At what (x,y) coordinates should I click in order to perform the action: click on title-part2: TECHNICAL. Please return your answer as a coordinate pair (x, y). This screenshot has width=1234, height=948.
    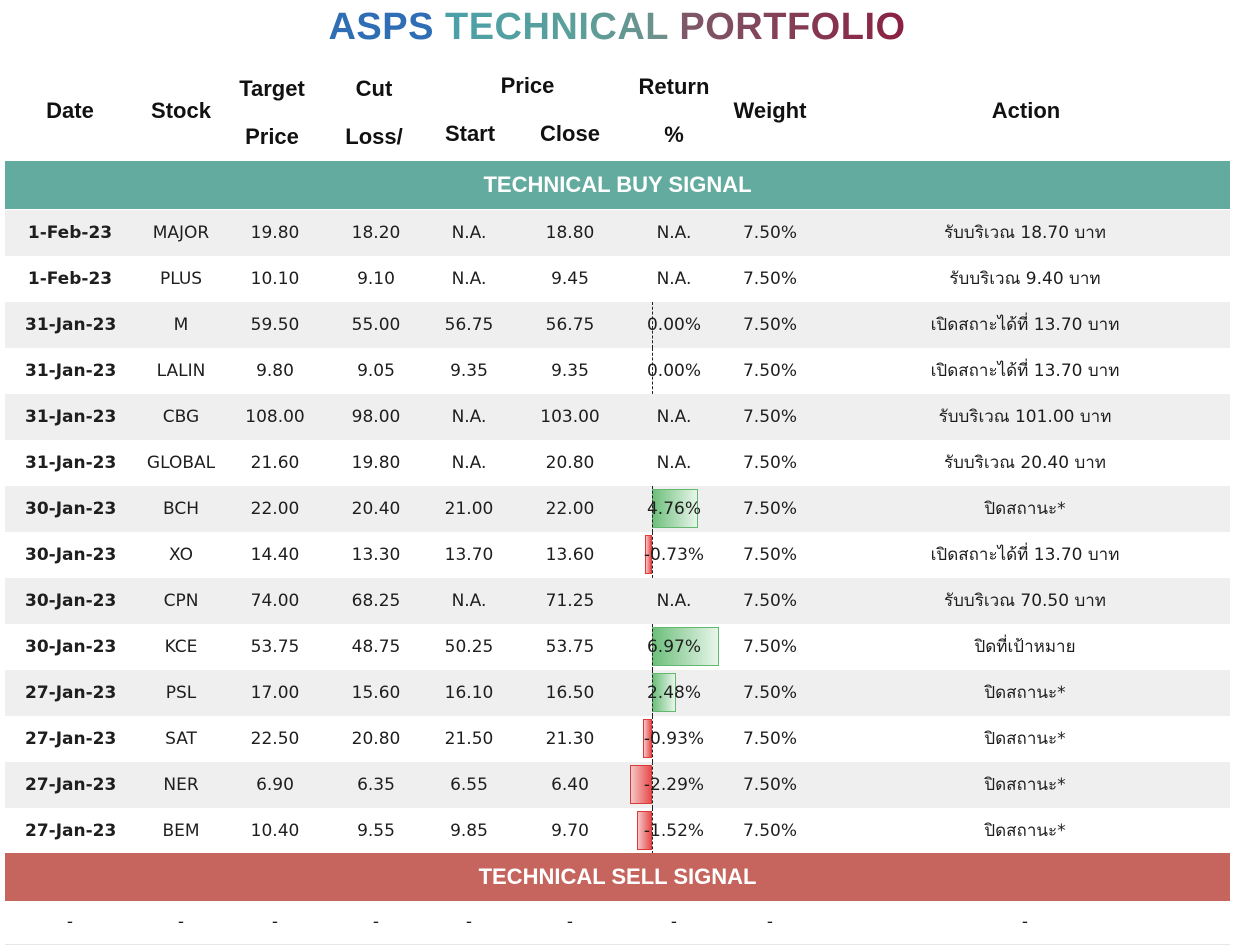
    Looking at the image, I should click on (556, 27).